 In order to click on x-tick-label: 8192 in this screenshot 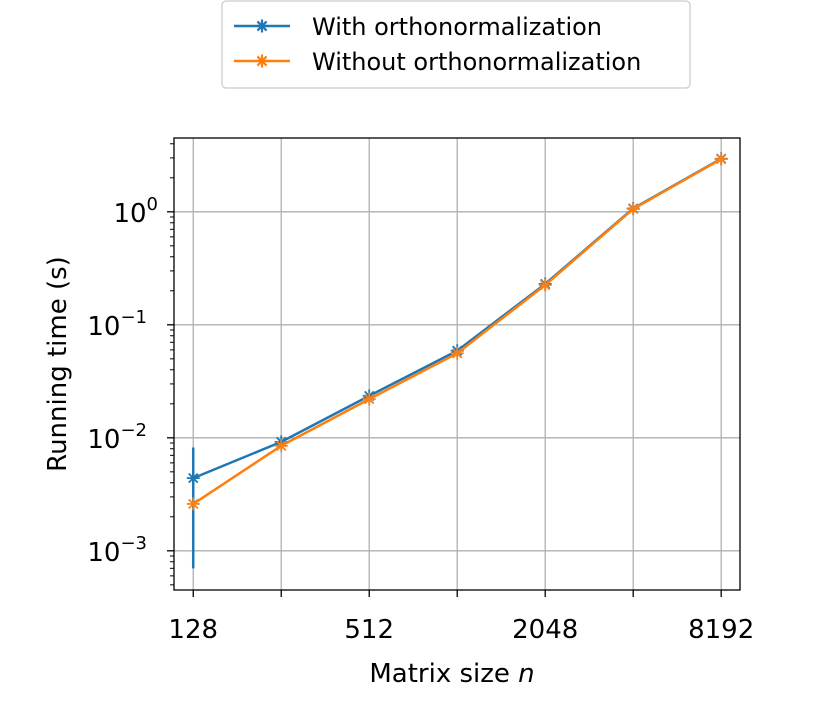, I will do `click(721, 630)`.